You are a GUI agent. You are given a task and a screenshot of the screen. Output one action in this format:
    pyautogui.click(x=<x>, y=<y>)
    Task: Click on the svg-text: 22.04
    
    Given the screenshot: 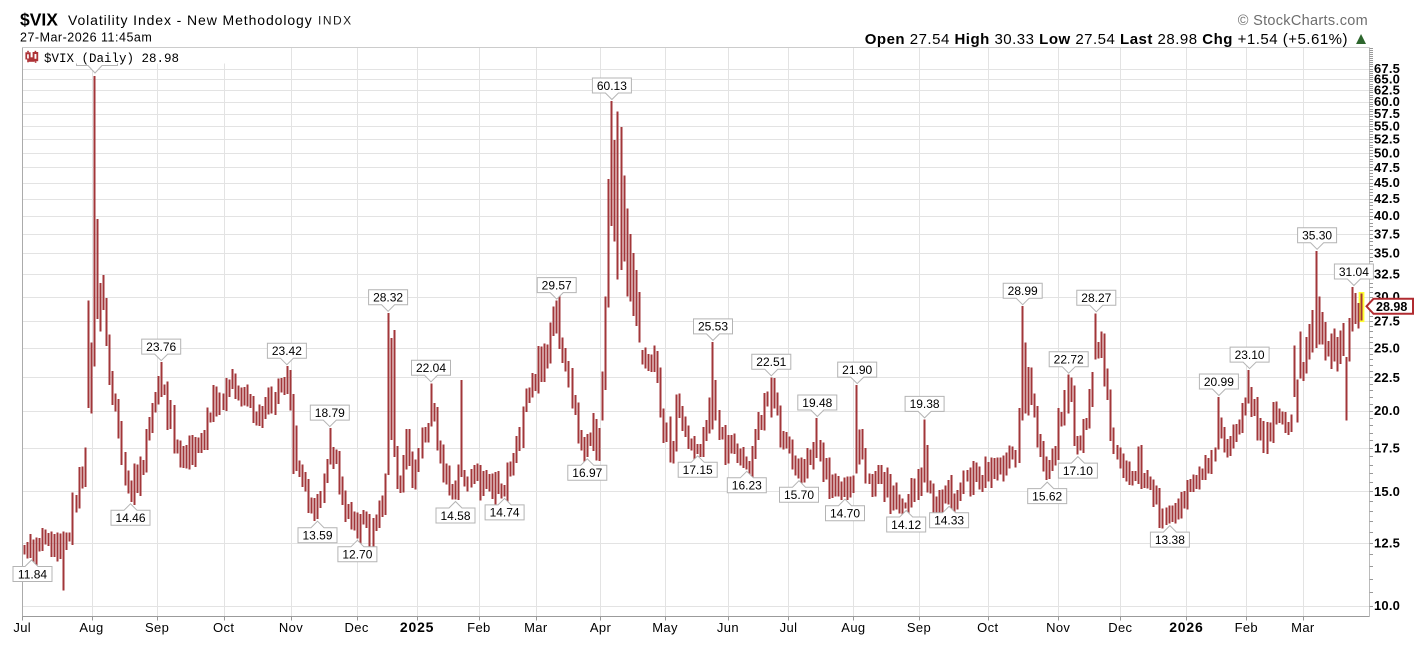 What is the action you would take?
    pyautogui.click(x=431, y=368)
    